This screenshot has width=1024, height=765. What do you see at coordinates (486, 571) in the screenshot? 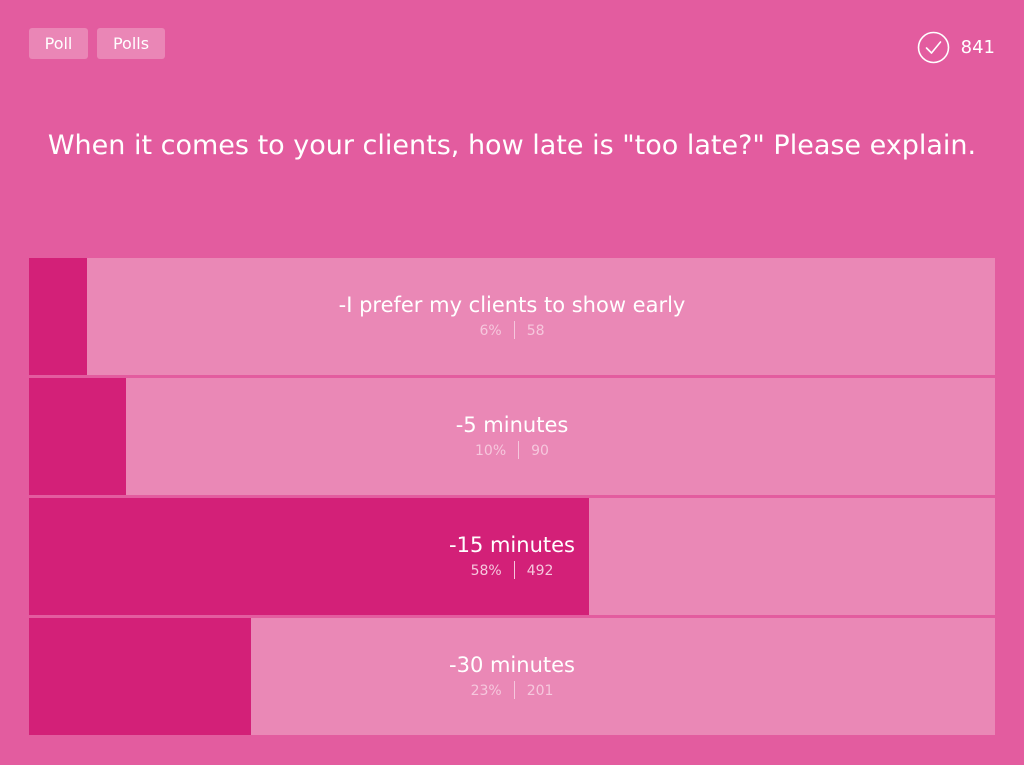
I see `option-percent: 58%` at bounding box center [486, 571].